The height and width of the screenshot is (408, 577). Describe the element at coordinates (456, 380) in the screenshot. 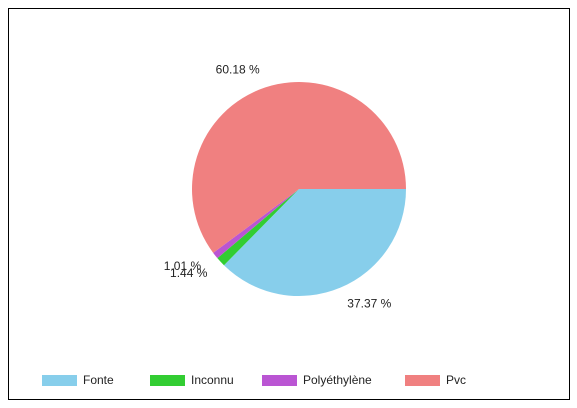

I see `legend-label: Pvc` at that location.